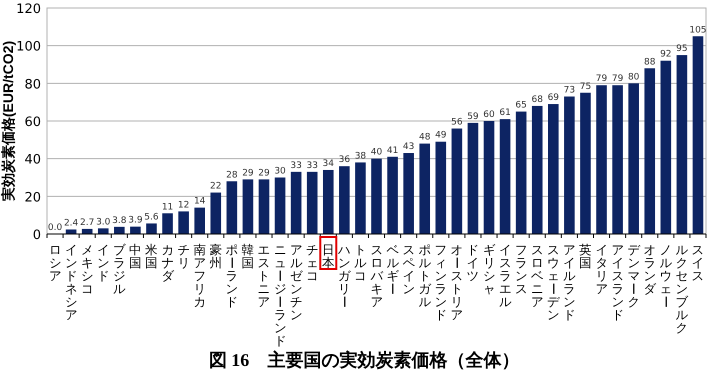 Image resolution: width=708 pixels, height=375 pixels. I want to click on data-label: 34, so click(328, 163).